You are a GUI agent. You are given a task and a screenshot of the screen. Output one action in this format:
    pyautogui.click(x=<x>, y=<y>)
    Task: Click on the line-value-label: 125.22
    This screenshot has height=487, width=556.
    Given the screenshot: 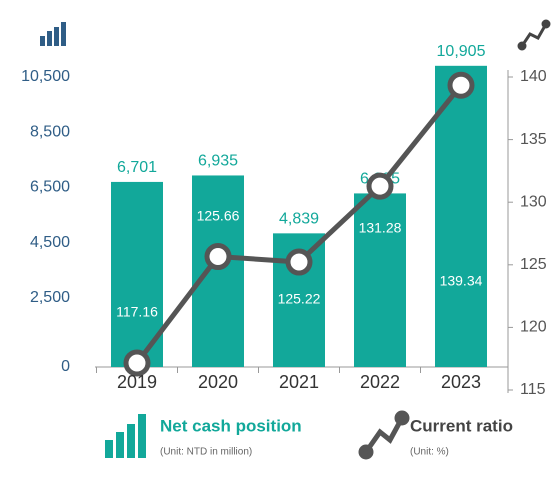 What is the action you would take?
    pyautogui.click(x=299, y=299)
    